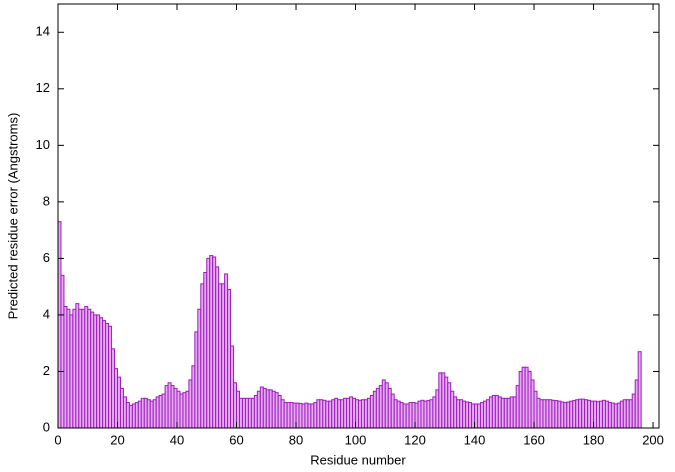 The height and width of the screenshot is (472, 675). I want to click on x-tick-label: 160, so click(534, 439).